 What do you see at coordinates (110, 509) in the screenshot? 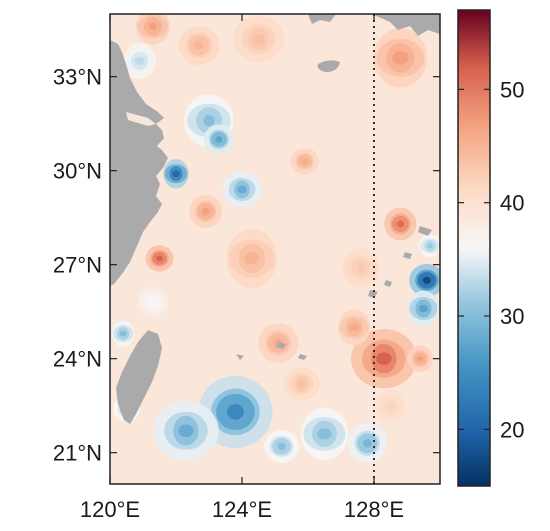
I see `lon-tick-label: 120°E` at bounding box center [110, 509].